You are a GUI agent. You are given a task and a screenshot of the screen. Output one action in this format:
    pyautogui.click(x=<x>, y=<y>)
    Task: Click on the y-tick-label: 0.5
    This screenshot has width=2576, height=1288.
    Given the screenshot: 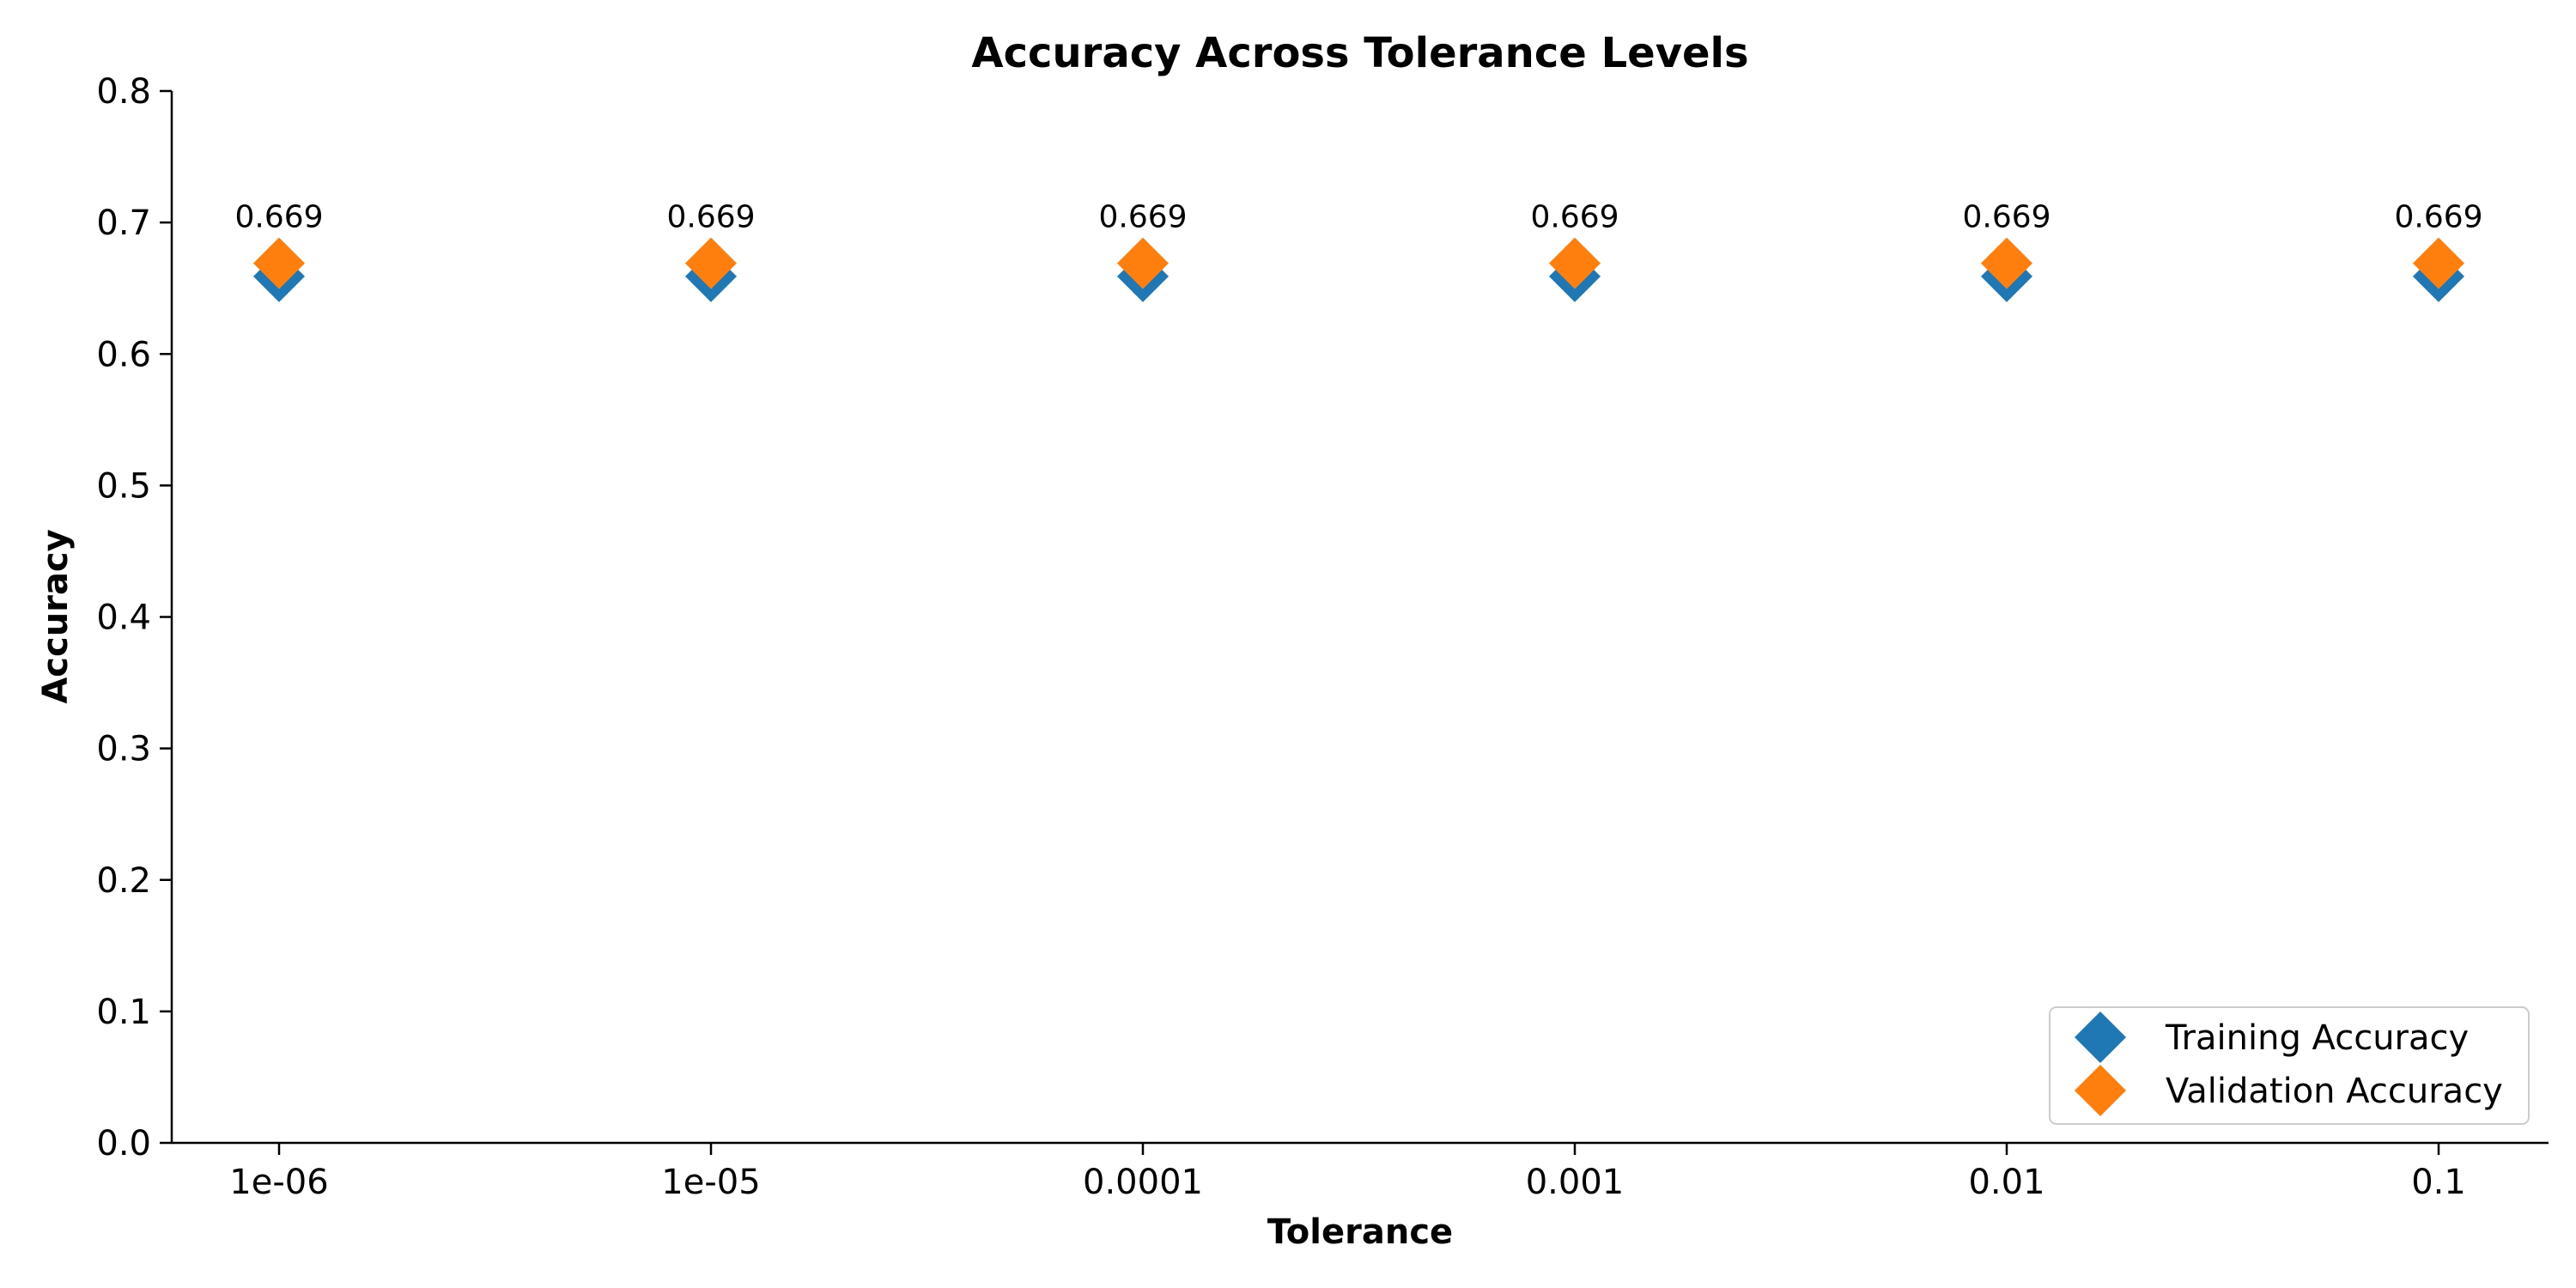 What is the action you would take?
    pyautogui.click(x=123, y=486)
    